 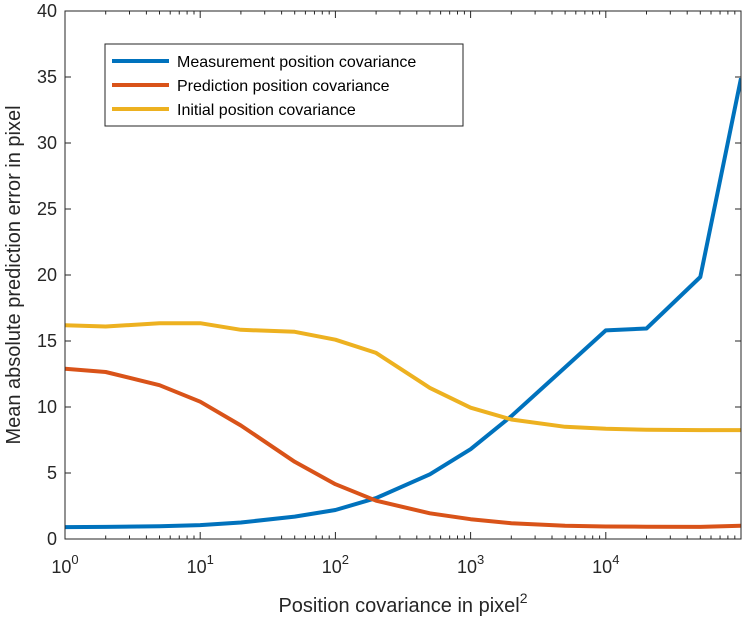 What do you see at coordinates (47, 77) in the screenshot?
I see `y-tick-label: 35` at bounding box center [47, 77].